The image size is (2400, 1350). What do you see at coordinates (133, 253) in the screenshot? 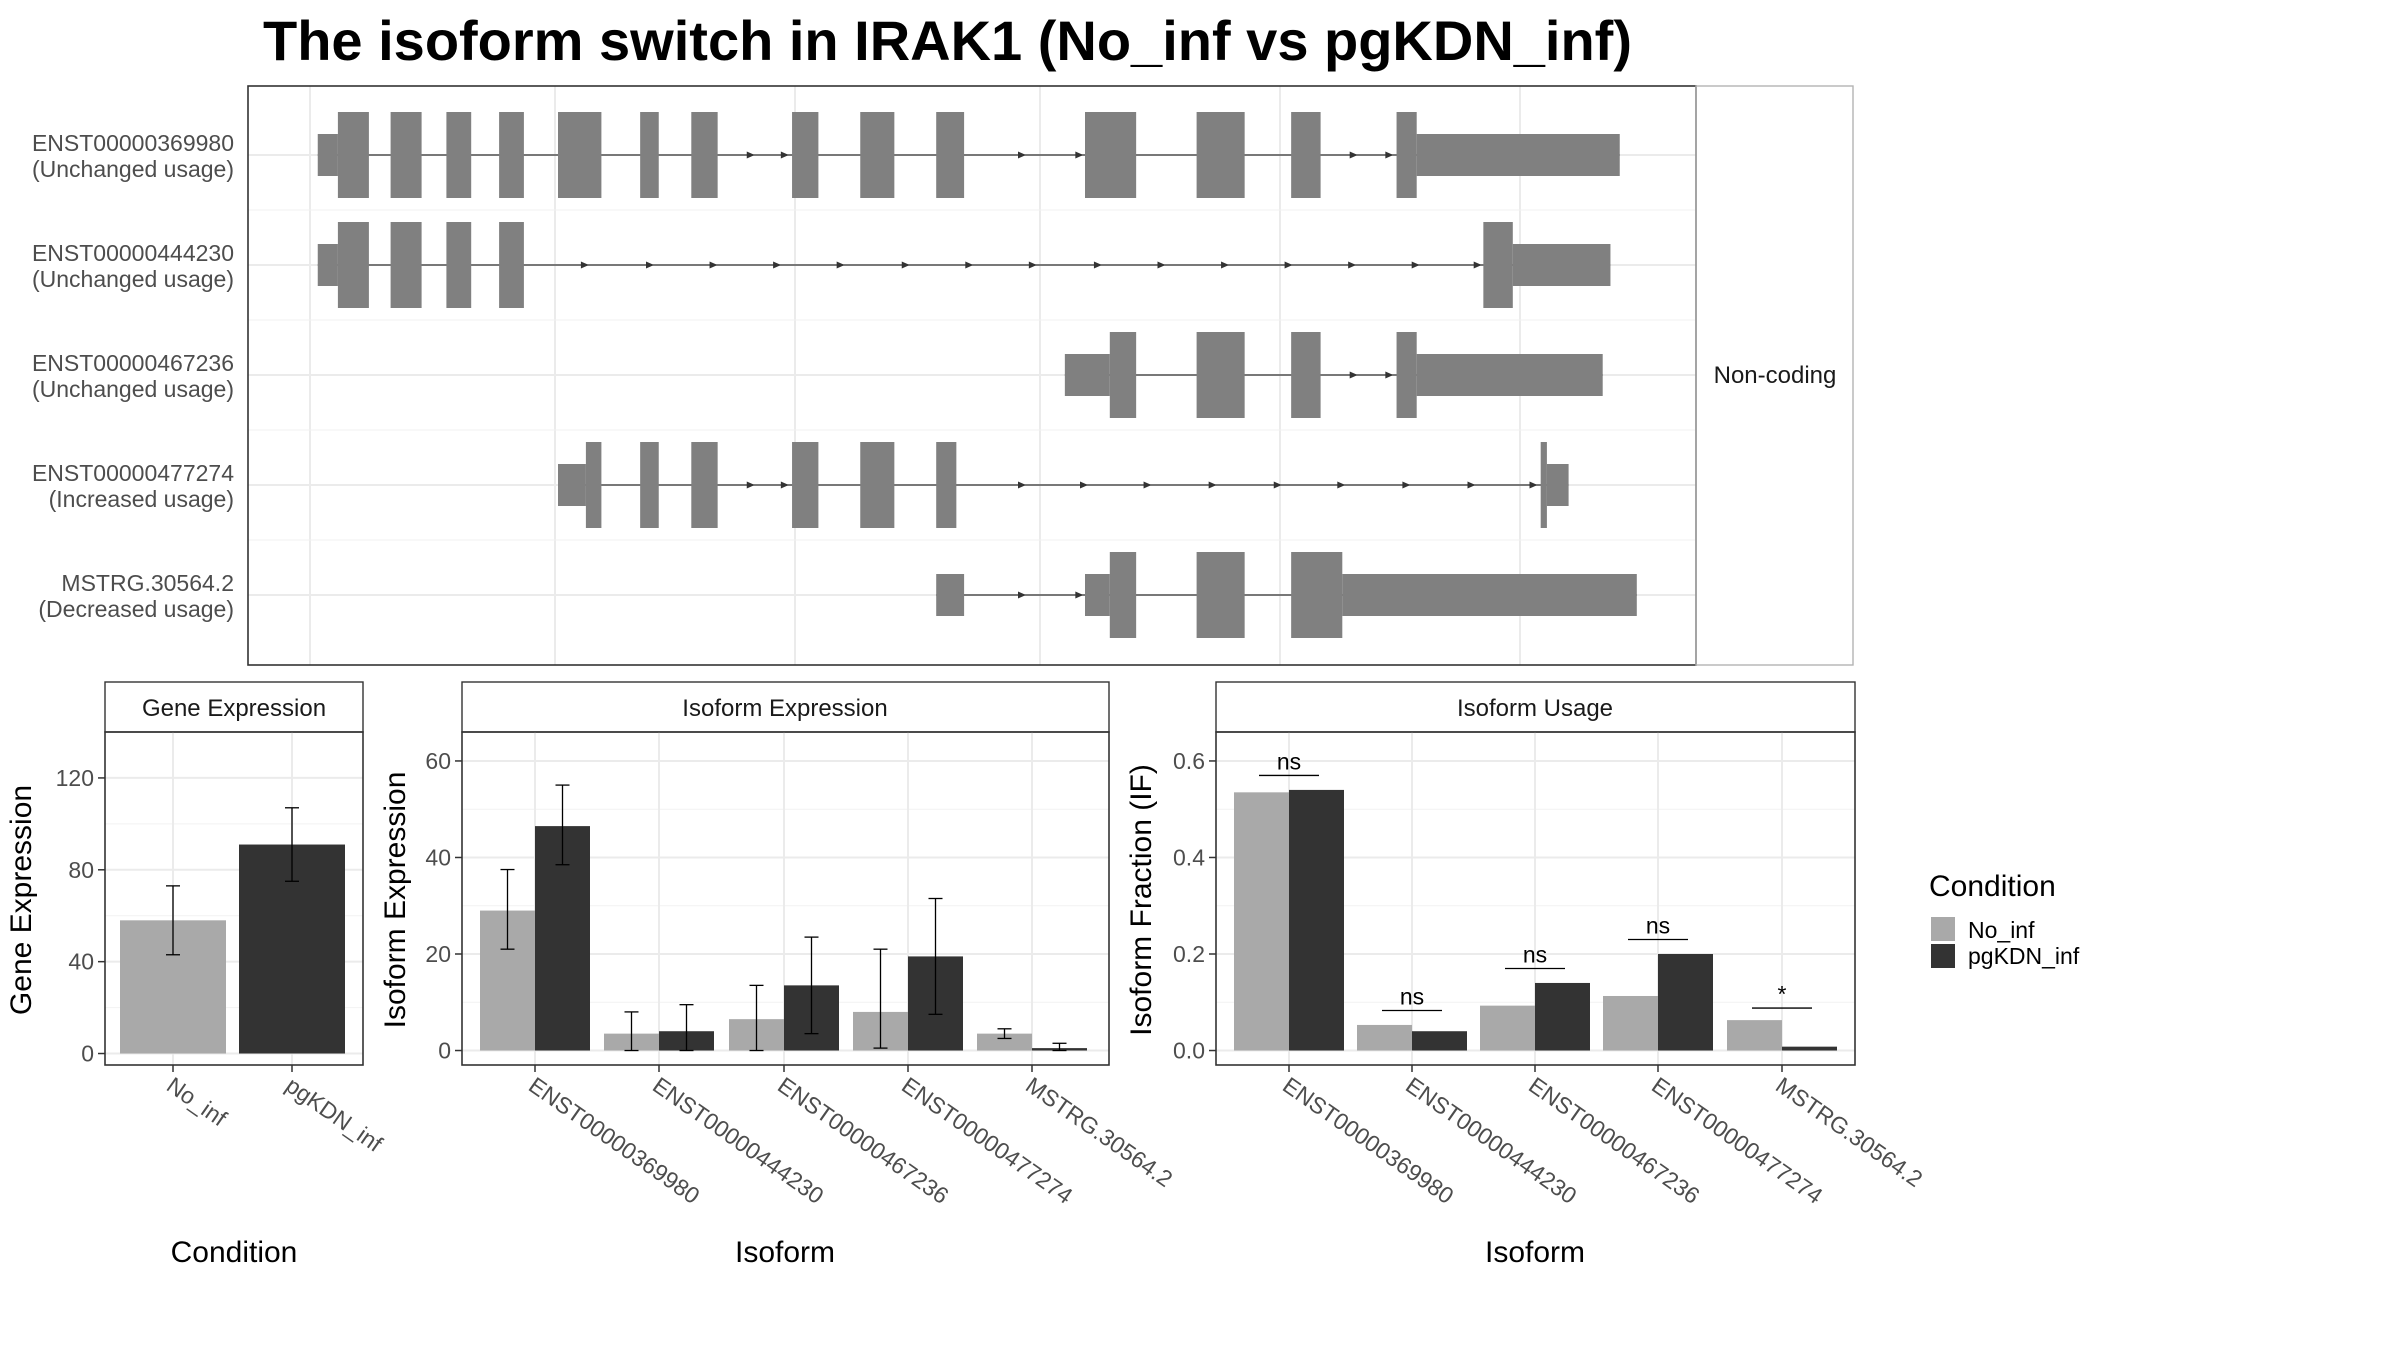
I see `transcript-id-label: ENST00000444230` at bounding box center [133, 253].